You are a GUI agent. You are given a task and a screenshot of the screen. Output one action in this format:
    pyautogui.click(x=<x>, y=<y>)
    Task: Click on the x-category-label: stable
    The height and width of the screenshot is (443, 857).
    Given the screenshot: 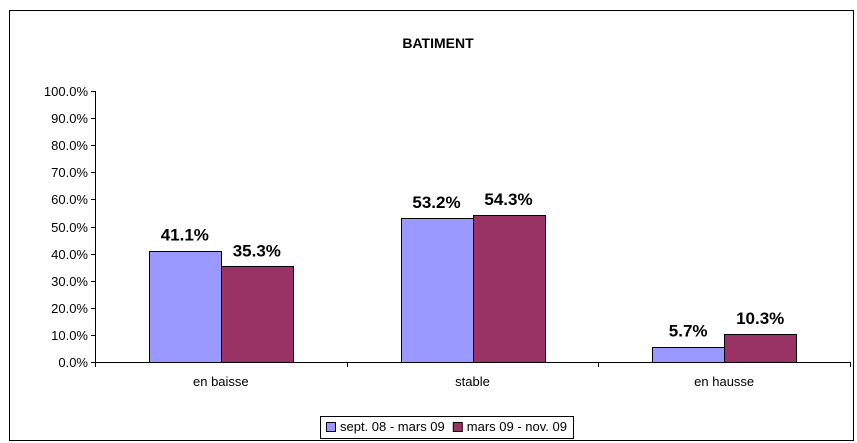 What is the action you would take?
    pyautogui.click(x=472, y=381)
    